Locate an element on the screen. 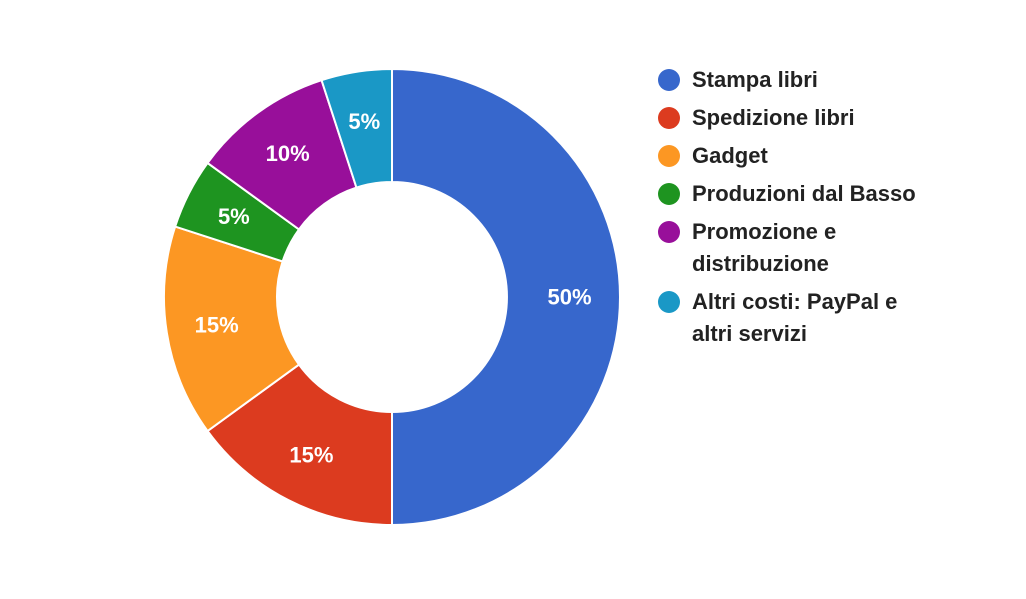 Image resolution: width=1026 pixels, height=599 pixels. legend-label: Spedizione libri is located at coordinates (773, 117).